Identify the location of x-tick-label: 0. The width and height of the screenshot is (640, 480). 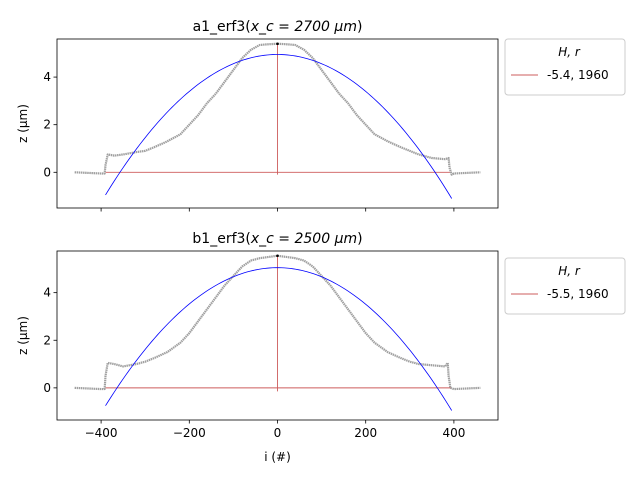
(278, 433).